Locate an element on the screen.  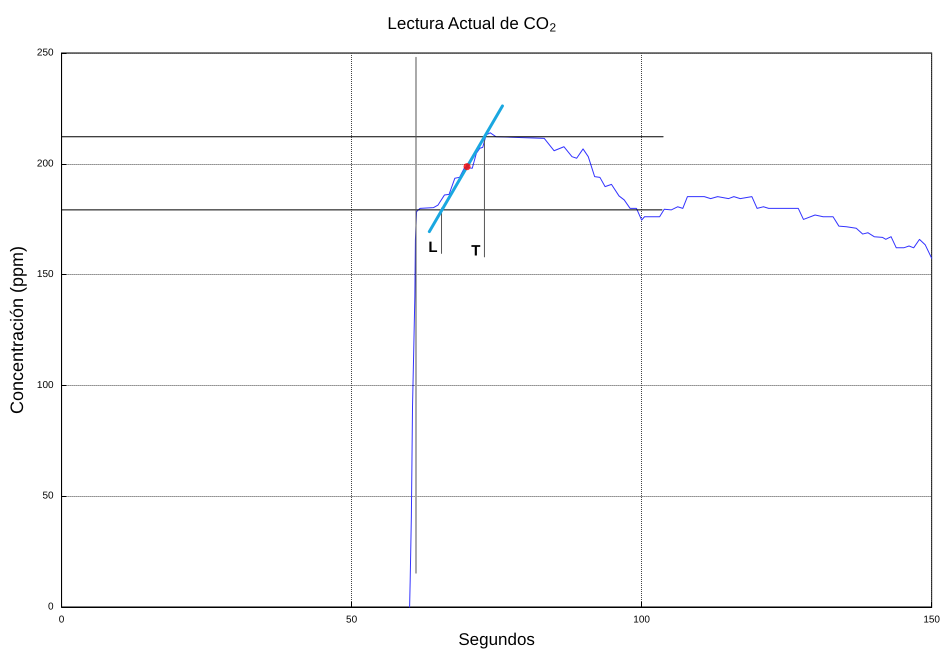
series-label: T is located at coordinates (475, 251).